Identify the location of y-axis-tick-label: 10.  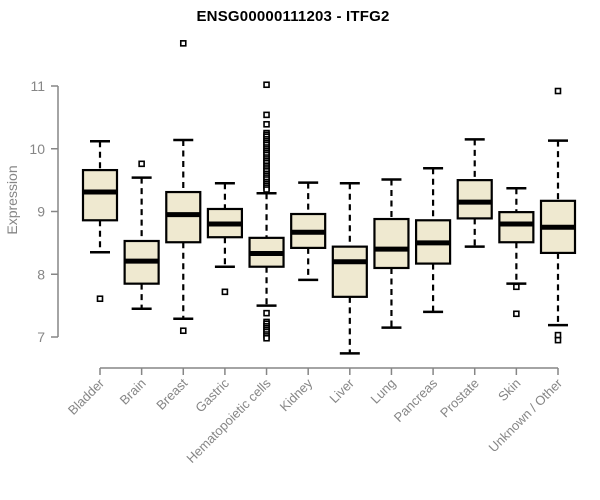
(37, 149).